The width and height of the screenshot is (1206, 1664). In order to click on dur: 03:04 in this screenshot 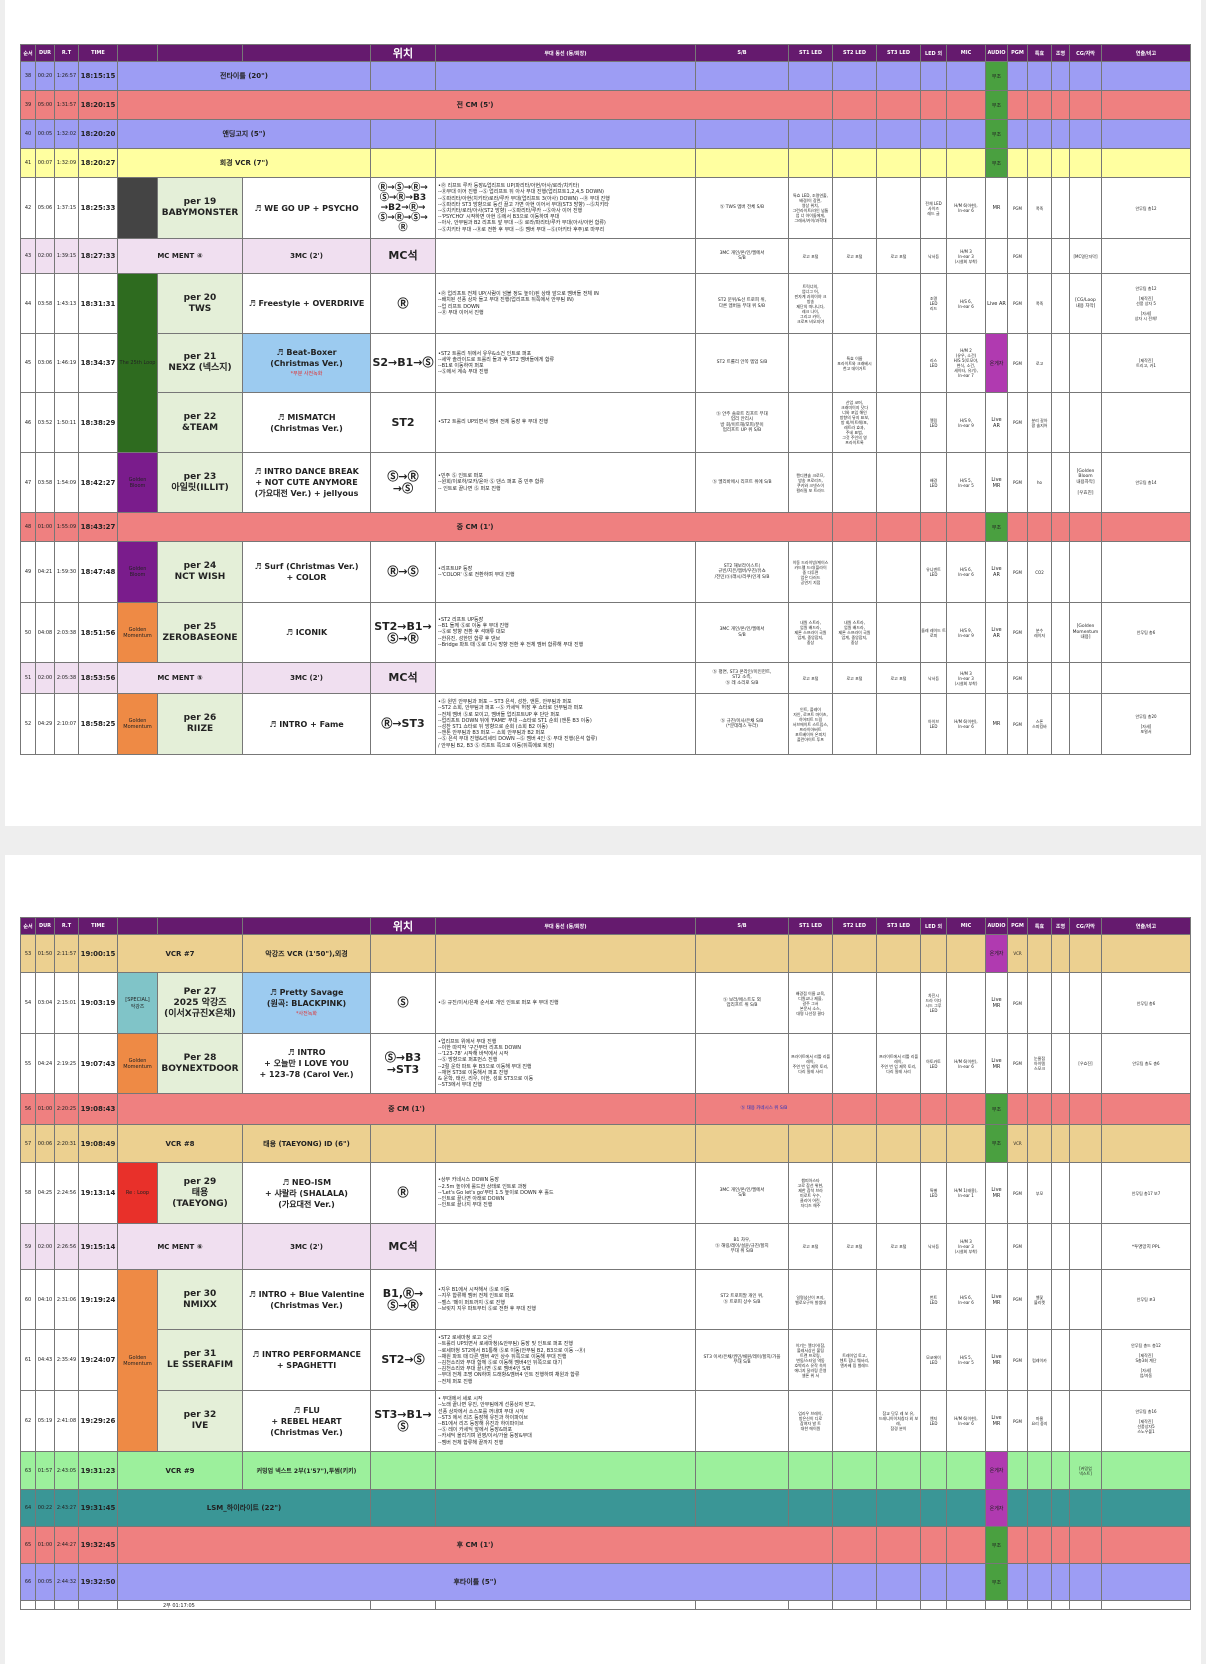, I will do `click(45, 1003)`.